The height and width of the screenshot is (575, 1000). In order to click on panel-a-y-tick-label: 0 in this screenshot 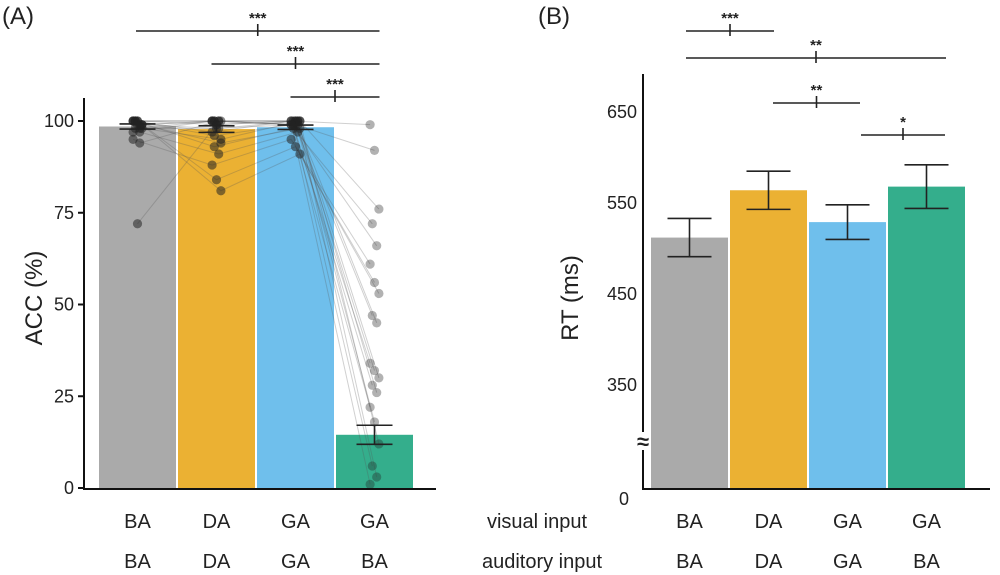, I will do `click(69, 488)`.